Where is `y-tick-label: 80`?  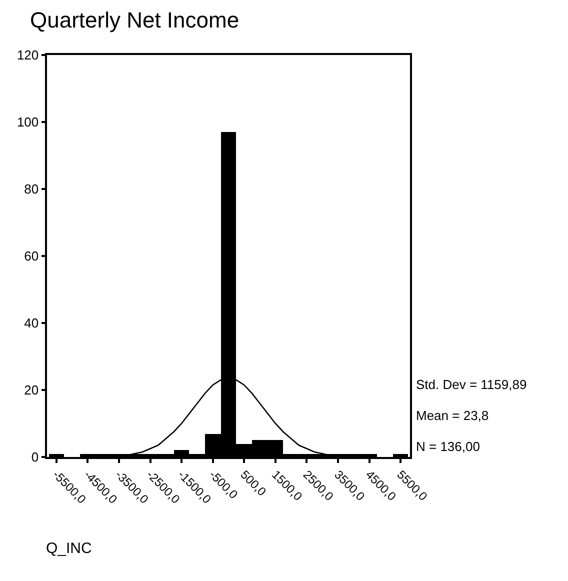 y-tick-label: 80 is located at coordinates (31, 189).